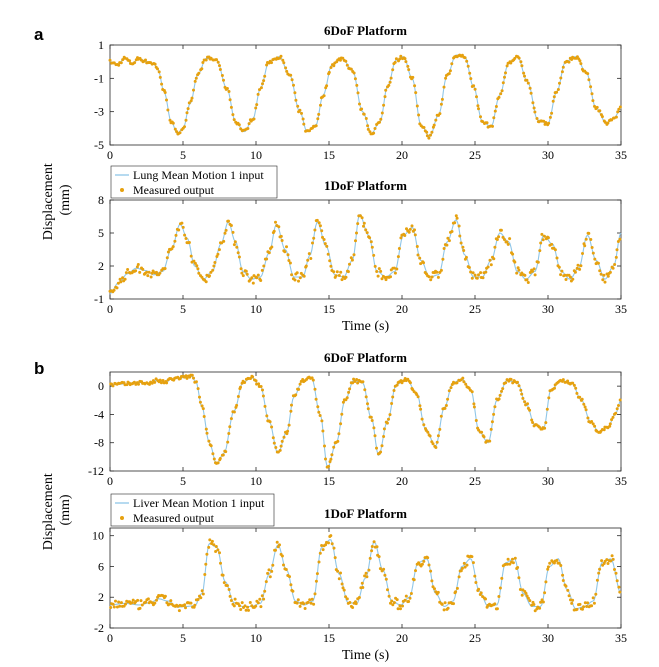  I want to click on y-tick-label: 0, so click(101, 386).